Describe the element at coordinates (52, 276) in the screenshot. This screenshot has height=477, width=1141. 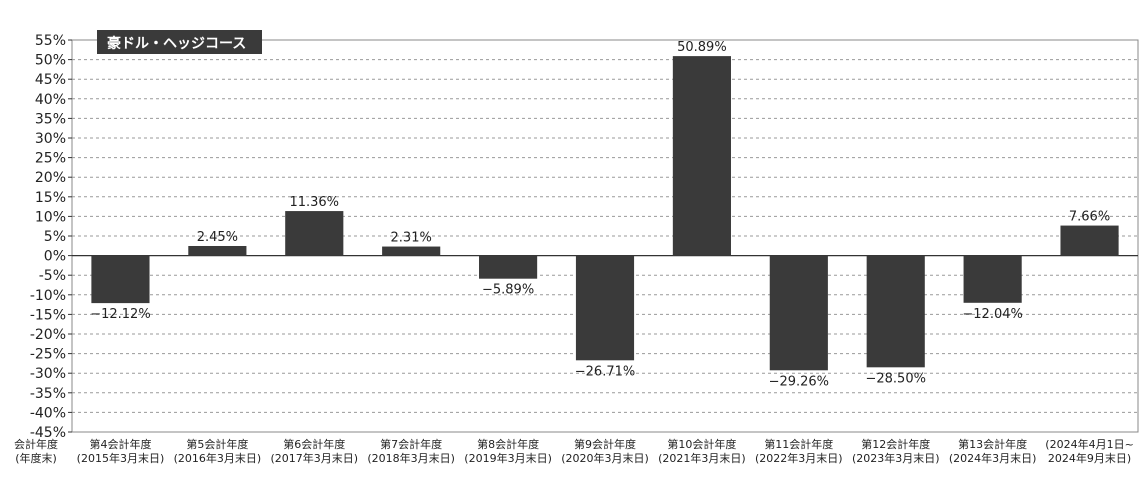
I see `y-tick-label: -5%` at that location.